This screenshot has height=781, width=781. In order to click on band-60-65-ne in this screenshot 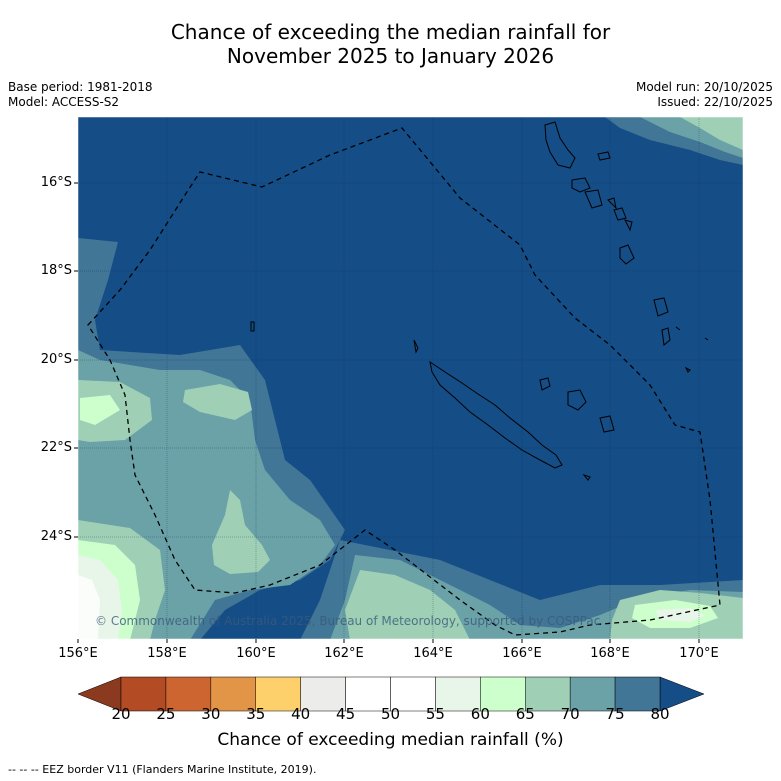, I will do `click(711, 133)`.